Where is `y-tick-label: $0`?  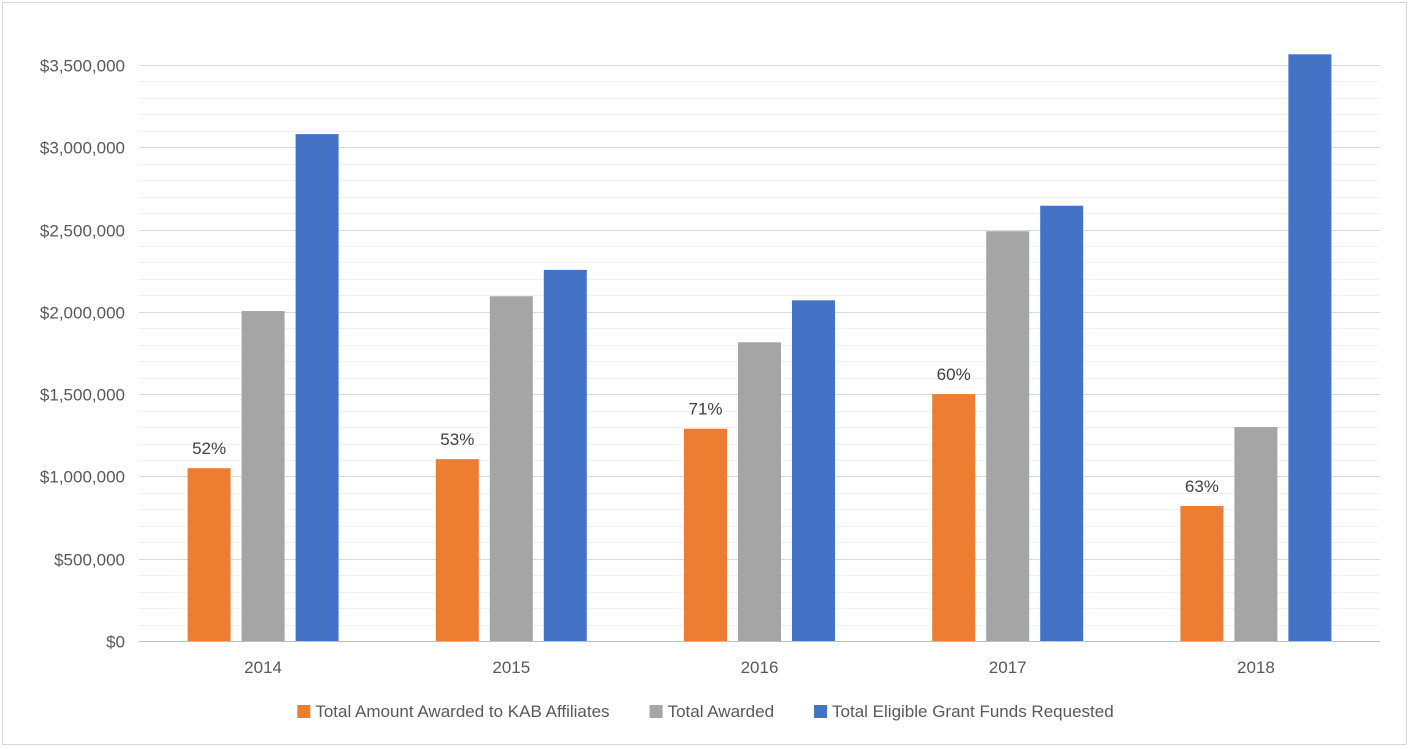
y-tick-label: $0 is located at coordinates (115, 642).